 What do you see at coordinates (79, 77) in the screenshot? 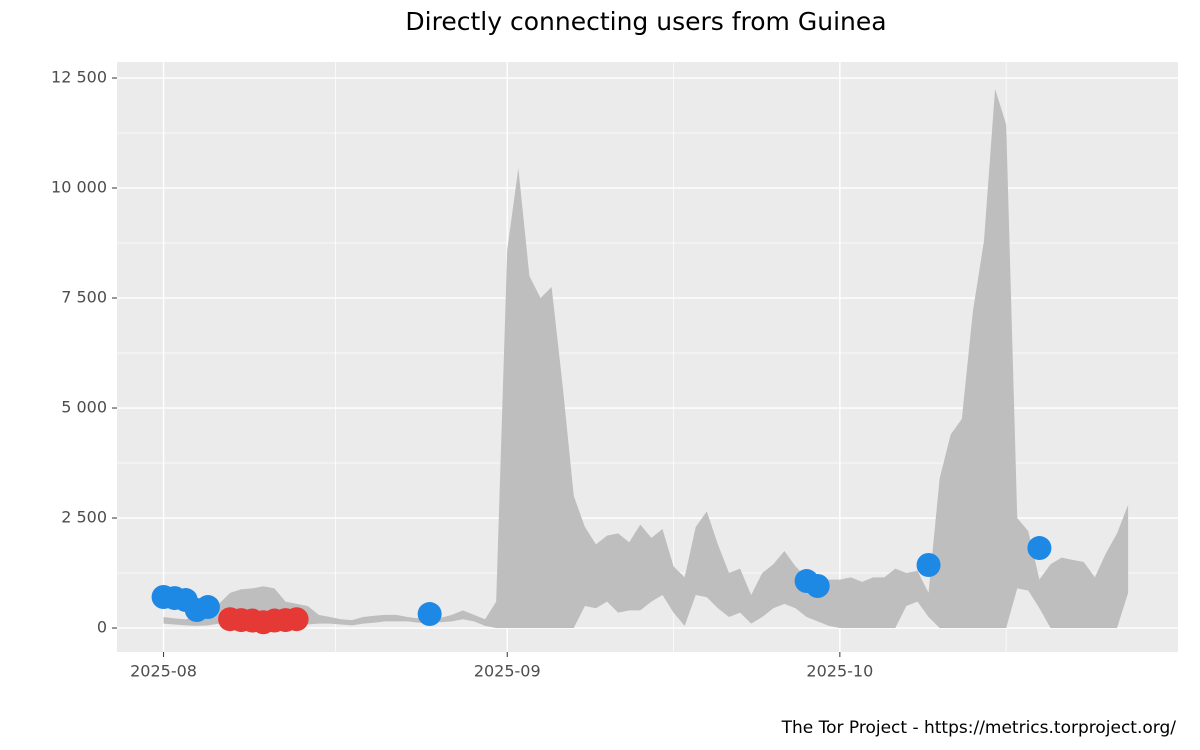
I see `y-tick-label: 12 500` at bounding box center [79, 77].